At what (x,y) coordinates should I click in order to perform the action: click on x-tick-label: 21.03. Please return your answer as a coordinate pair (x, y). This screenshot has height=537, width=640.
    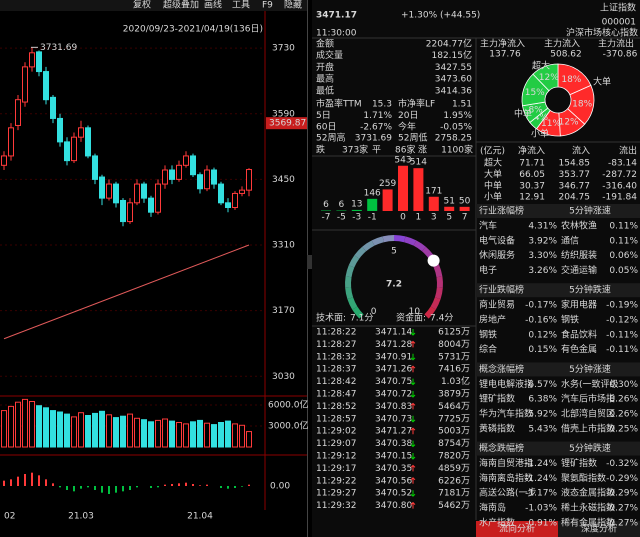
    Looking at the image, I should click on (81, 517).